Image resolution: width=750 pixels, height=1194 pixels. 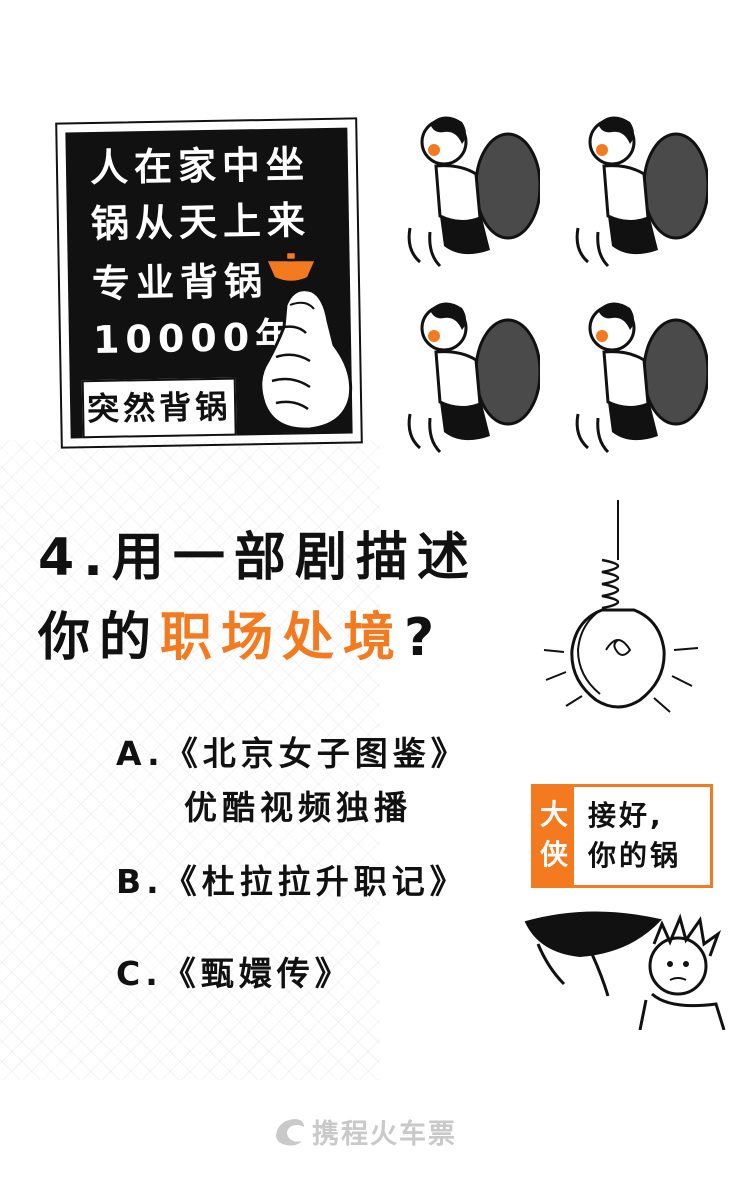 I want to click on question-highlight: 职场处境, so click(x=282, y=638).